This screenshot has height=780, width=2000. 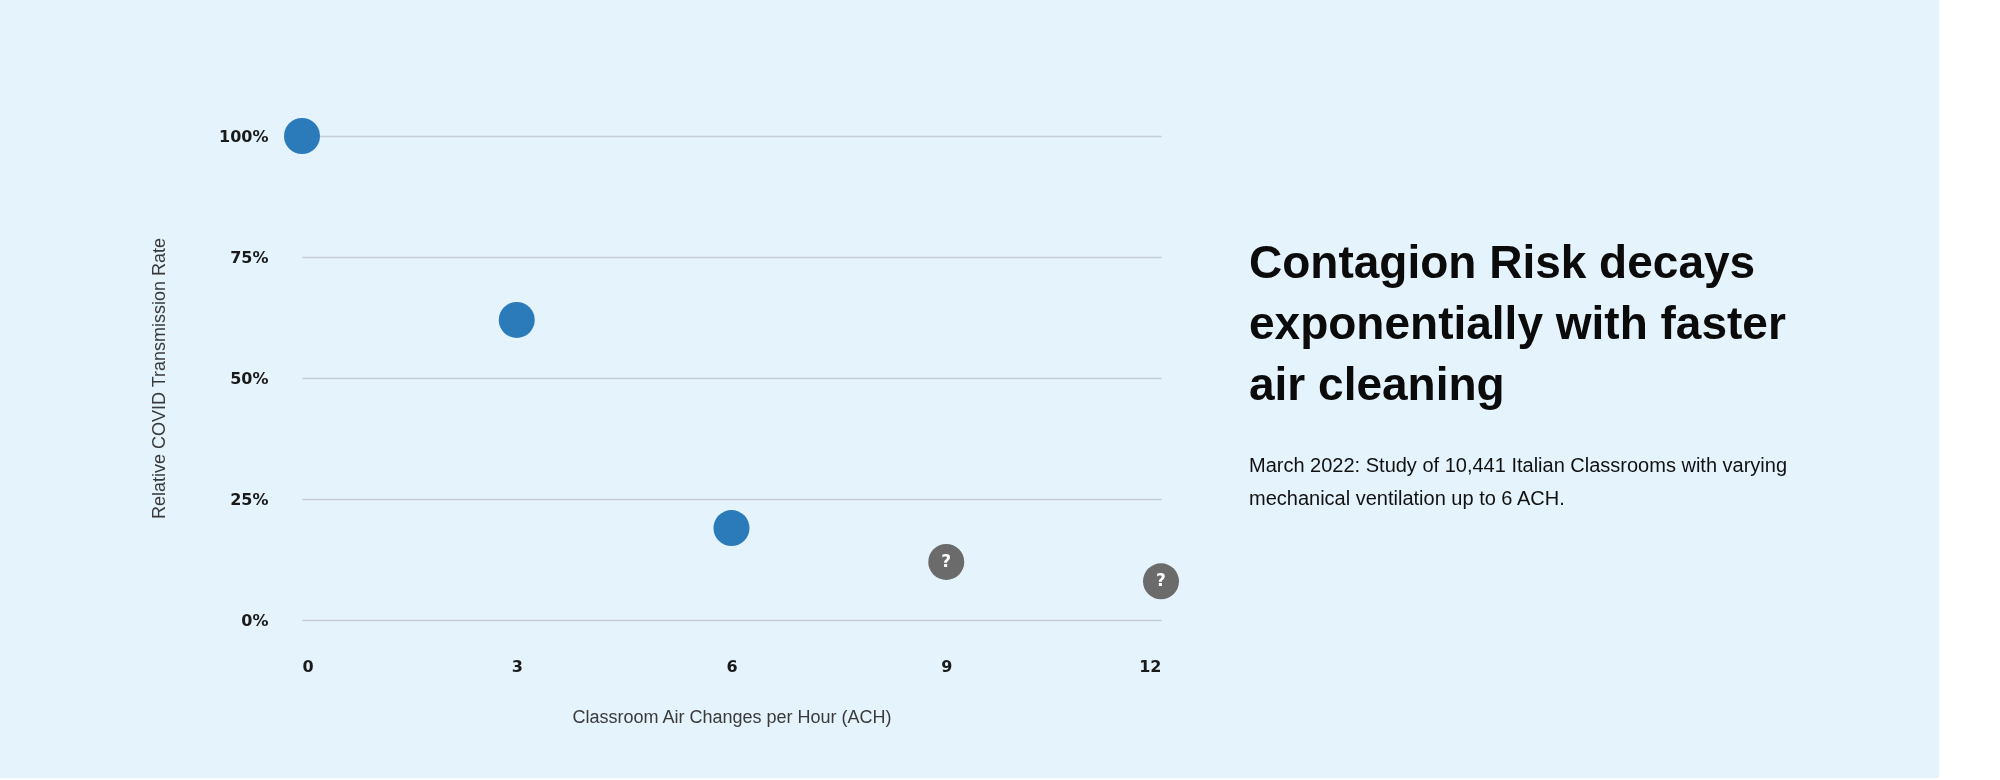 I want to click on text: Contagion Risk decays exponentially with faster air cleaning, so click(x=1517, y=323).